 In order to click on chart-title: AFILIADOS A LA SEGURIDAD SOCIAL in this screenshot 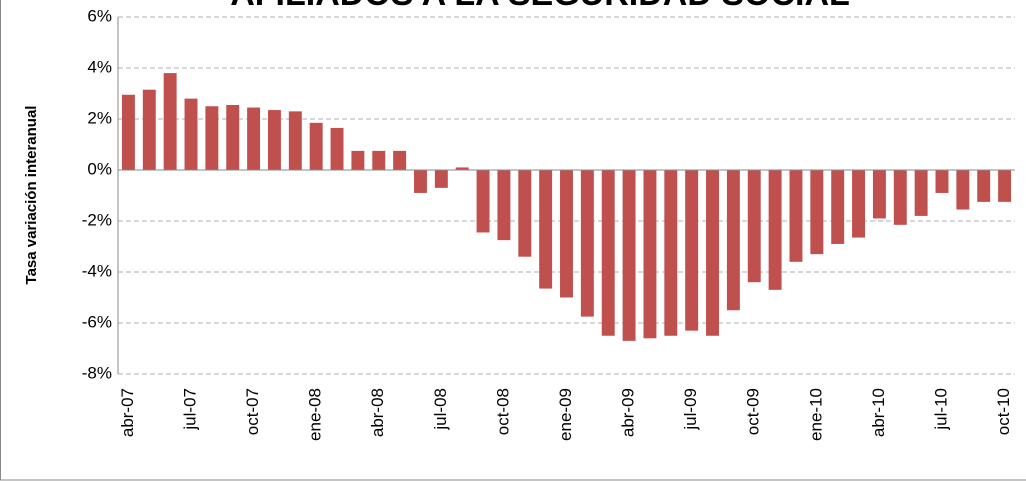, I will do `click(540, 6)`.